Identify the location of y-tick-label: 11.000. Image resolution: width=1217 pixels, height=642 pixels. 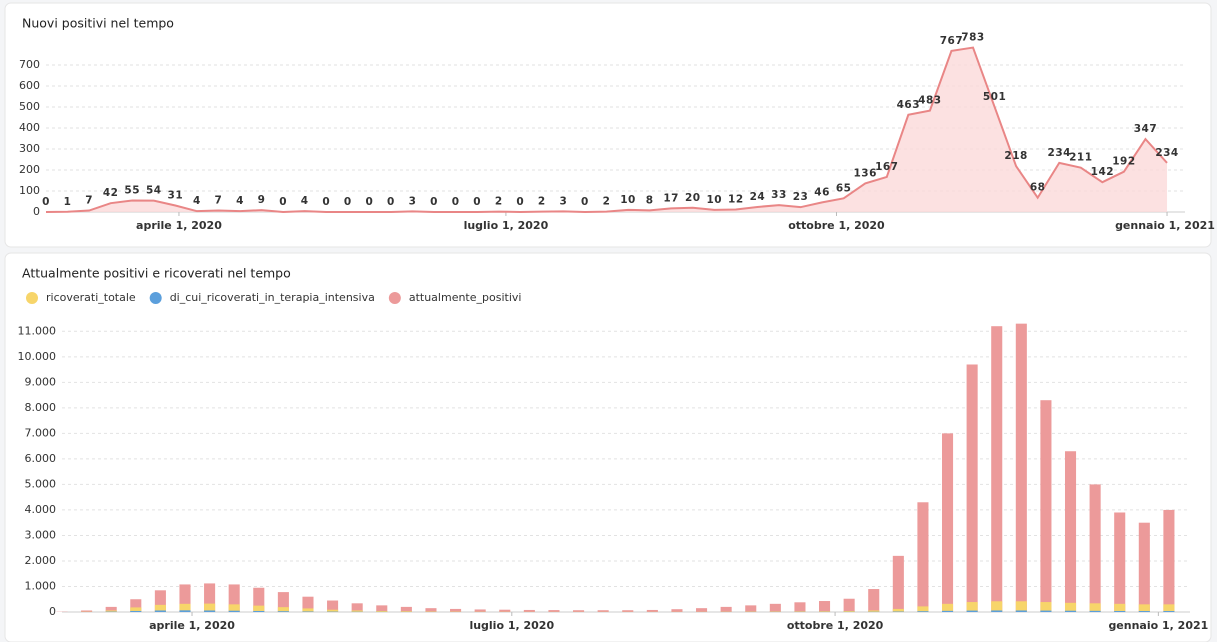
(37, 330).